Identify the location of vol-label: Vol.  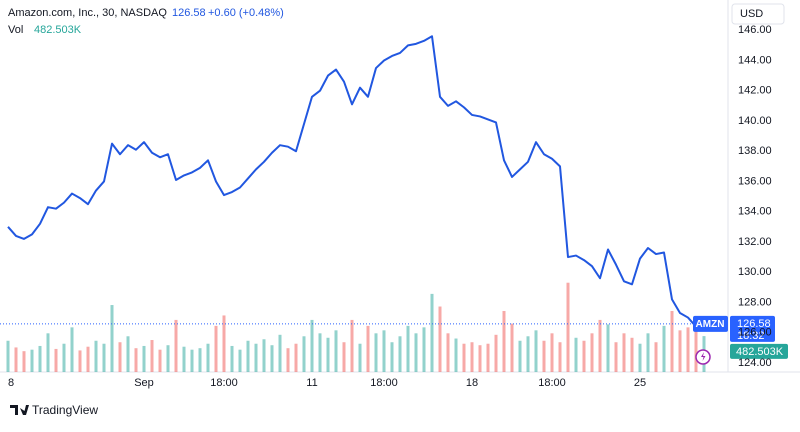
(15, 30).